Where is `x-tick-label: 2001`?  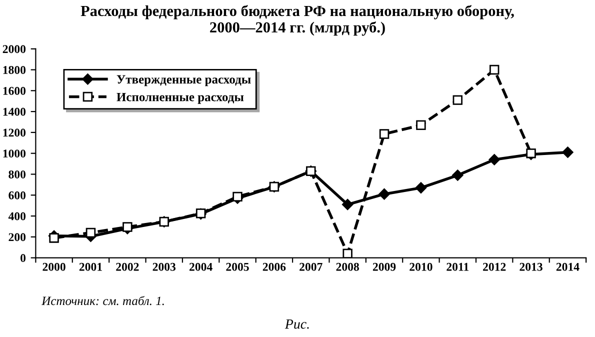 x-tick-label: 2001 is located at coordinates (90, 266).